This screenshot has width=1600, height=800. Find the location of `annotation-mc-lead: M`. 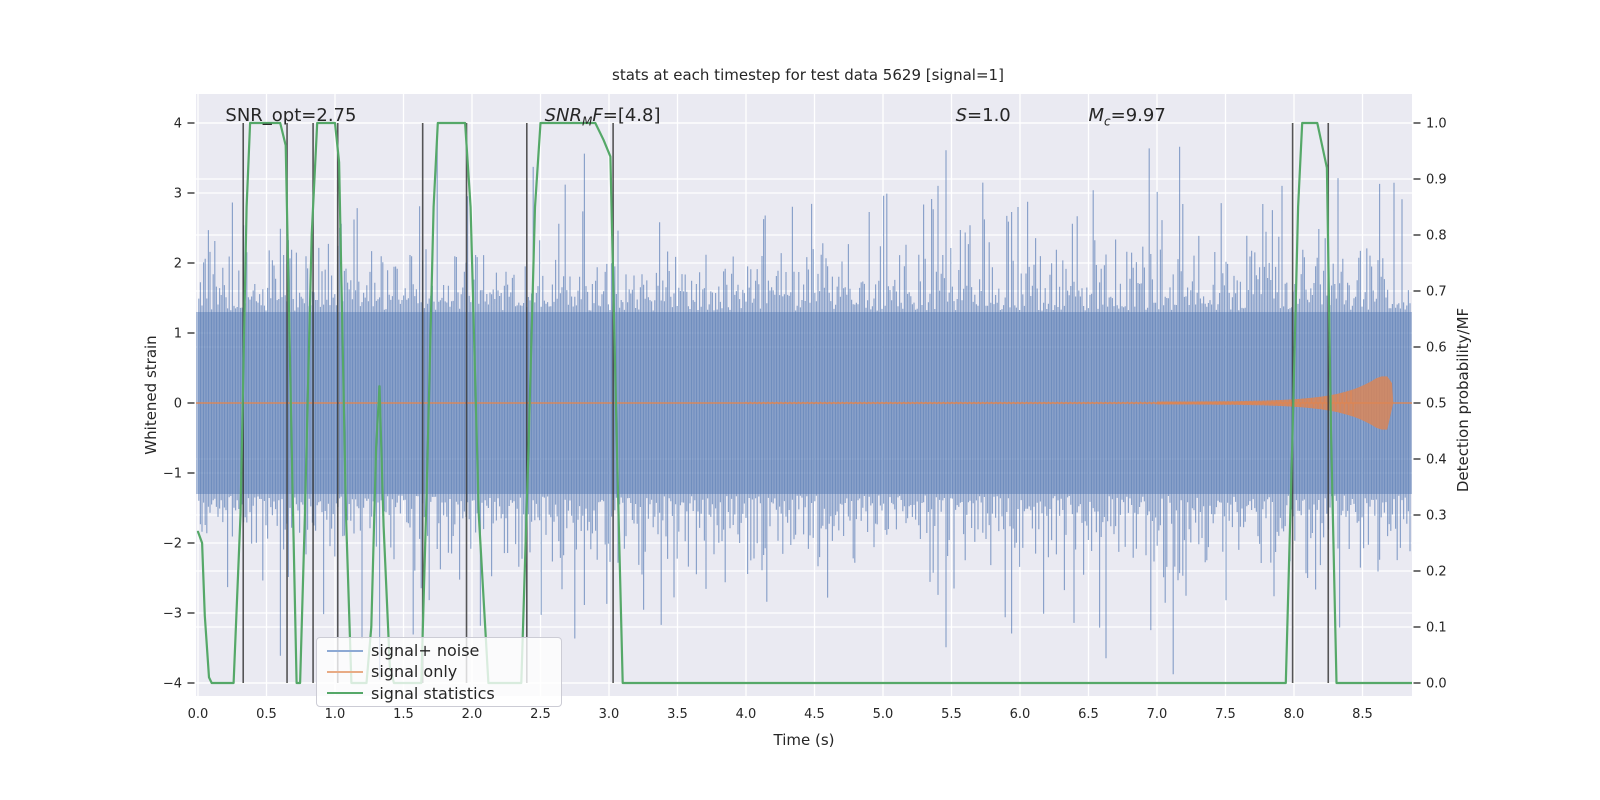

annotation-mc-lead: M is located at coordinates (1096, 115).